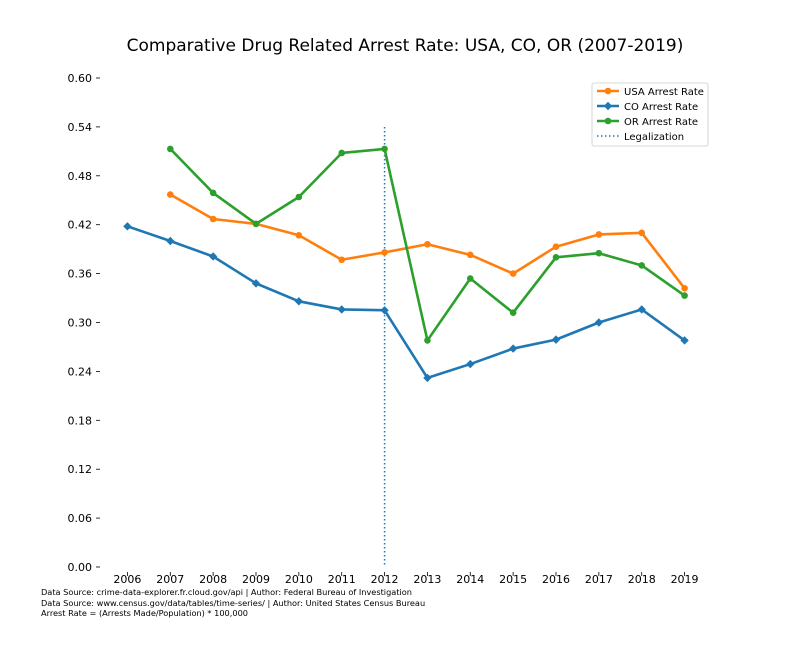 Image resolution: width=792 pixels, height=648 pixels. Describe the element at coordinates (80, 176) in the screenshot. I see `y-tick-label: 0.48` at that location.